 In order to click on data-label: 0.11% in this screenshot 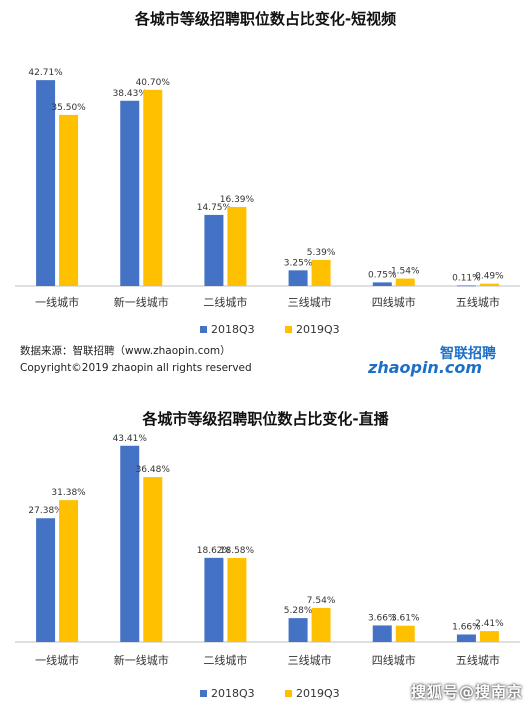, I will do `click(466, 278)`.